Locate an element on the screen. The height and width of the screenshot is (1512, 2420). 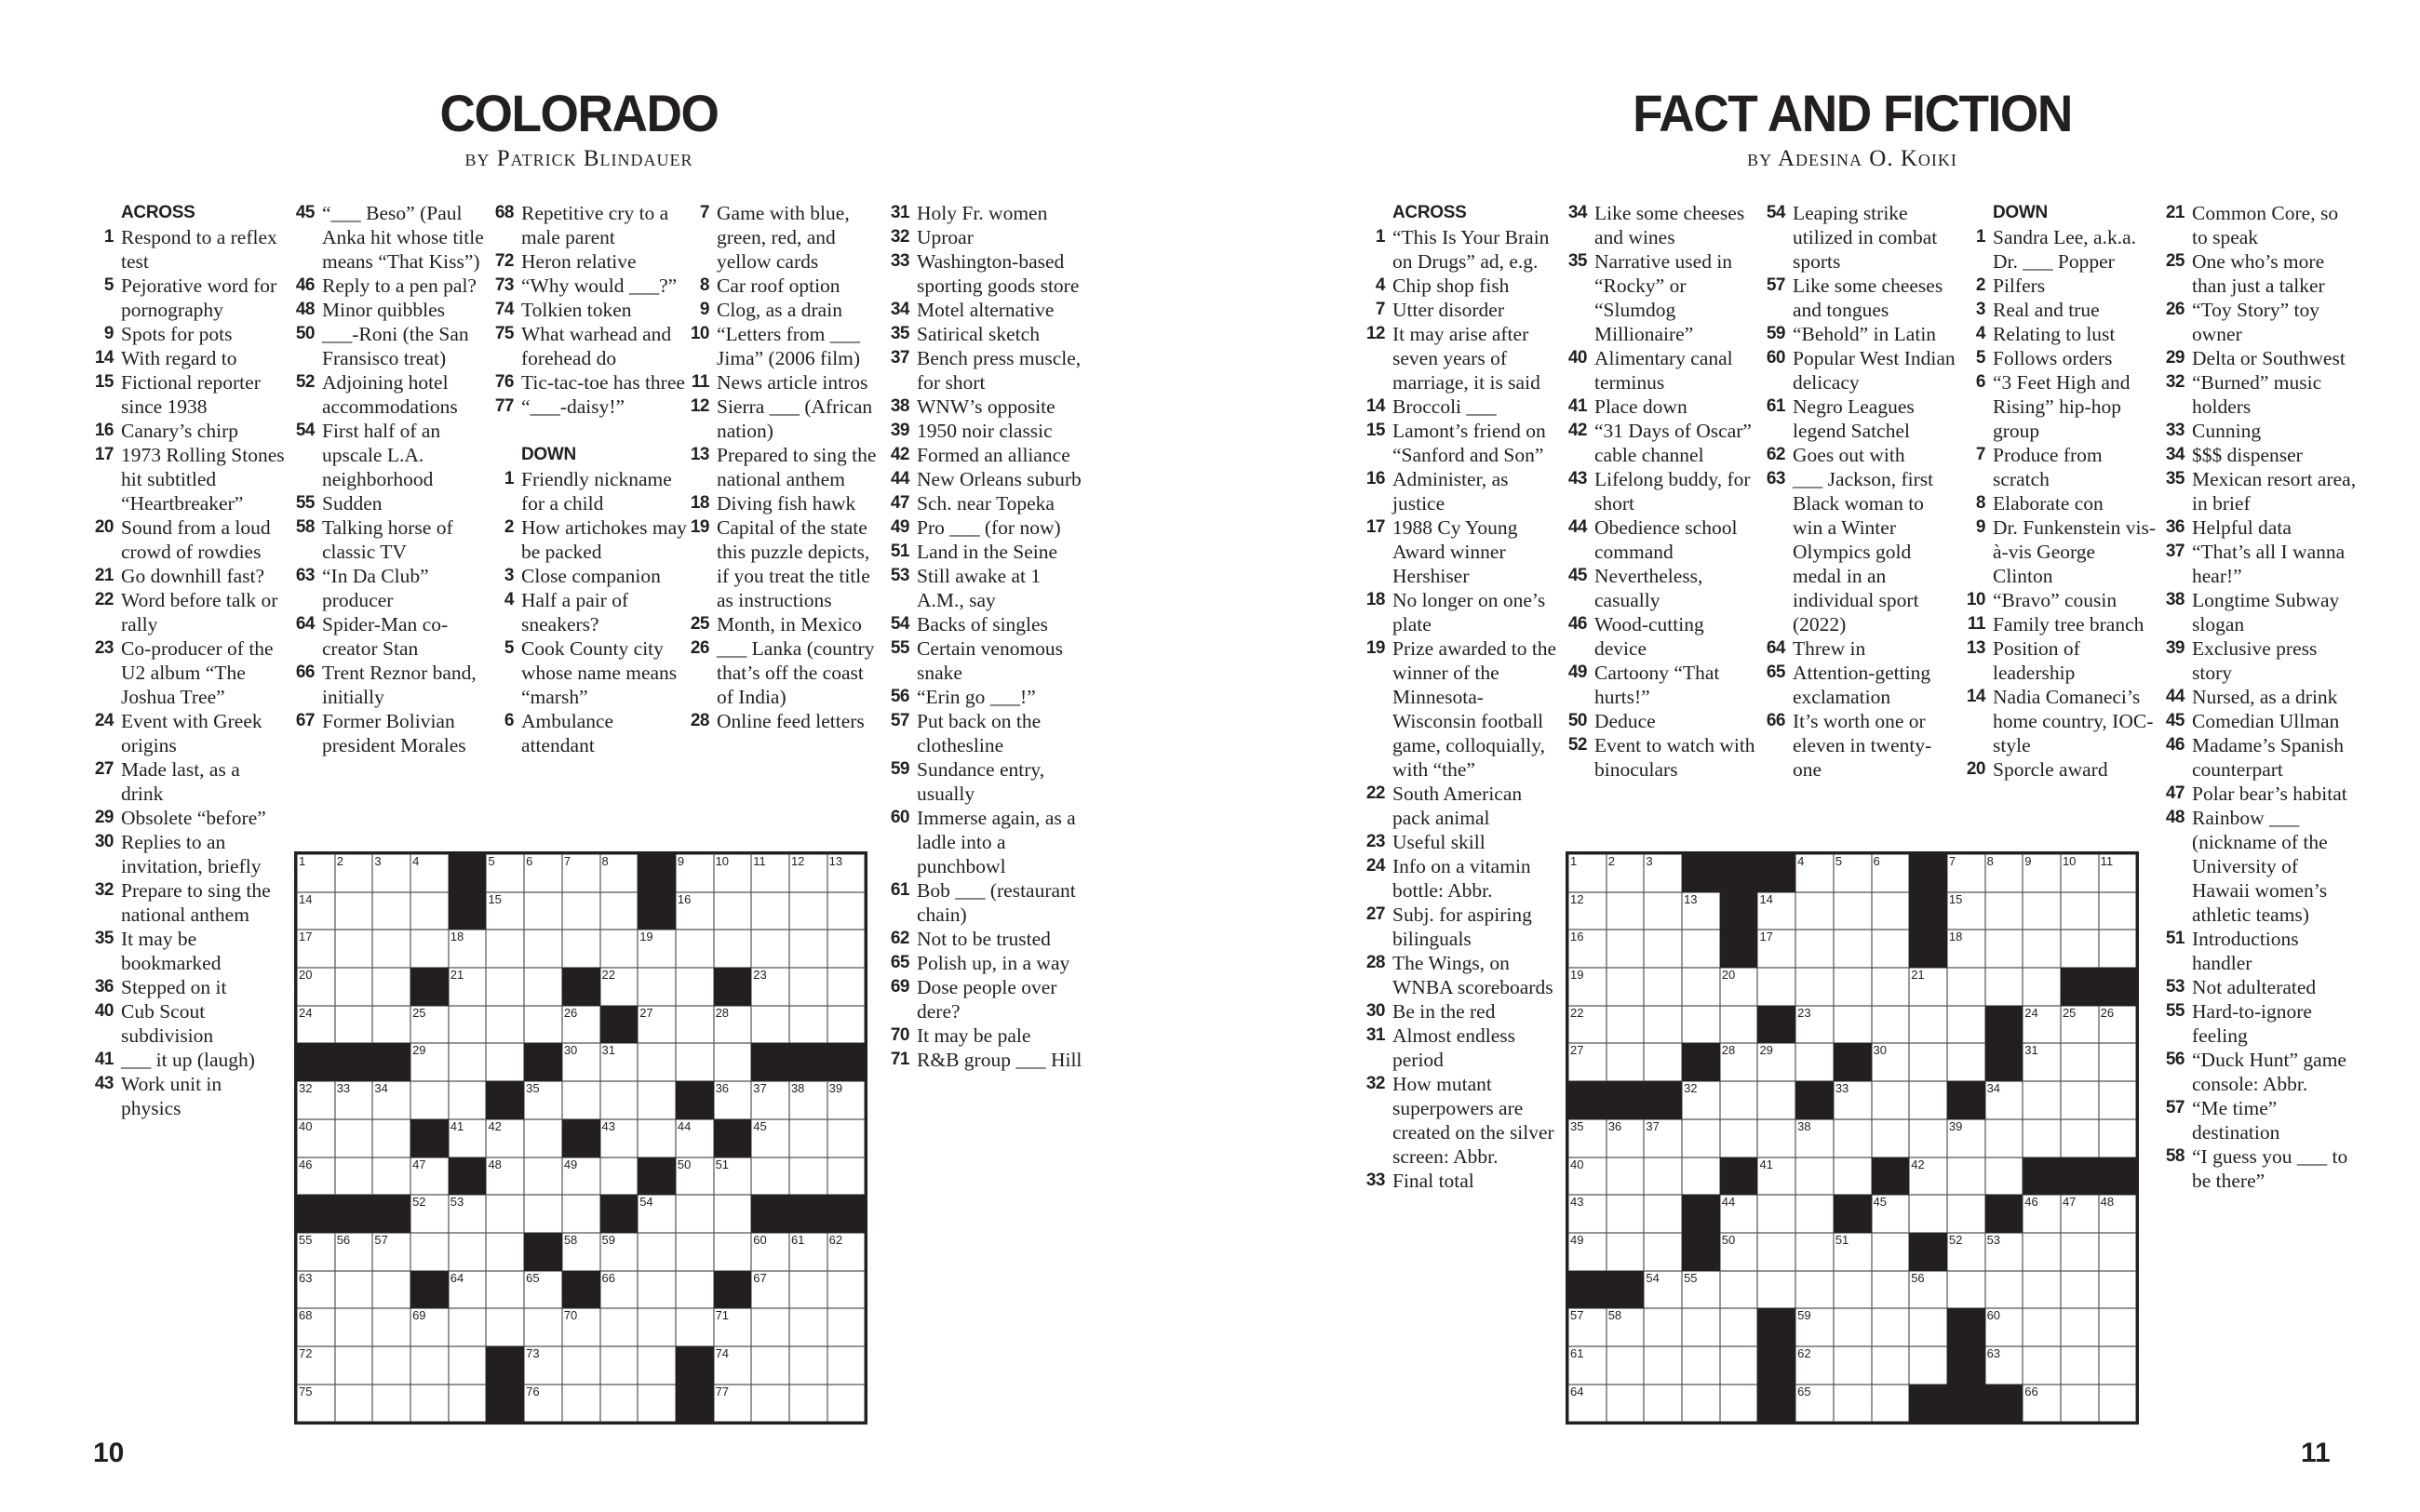
grid-cell: 13 is located at coordinates (1701, 910).